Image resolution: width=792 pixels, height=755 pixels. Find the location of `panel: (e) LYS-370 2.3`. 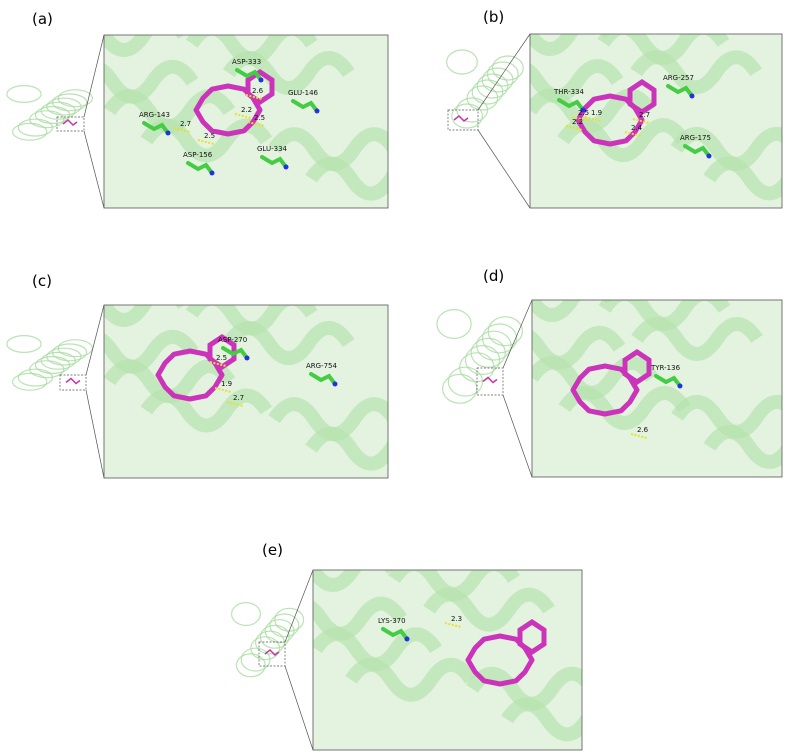

panel: (e) LYS-370 2.3 is located at coordinates (407, 646).